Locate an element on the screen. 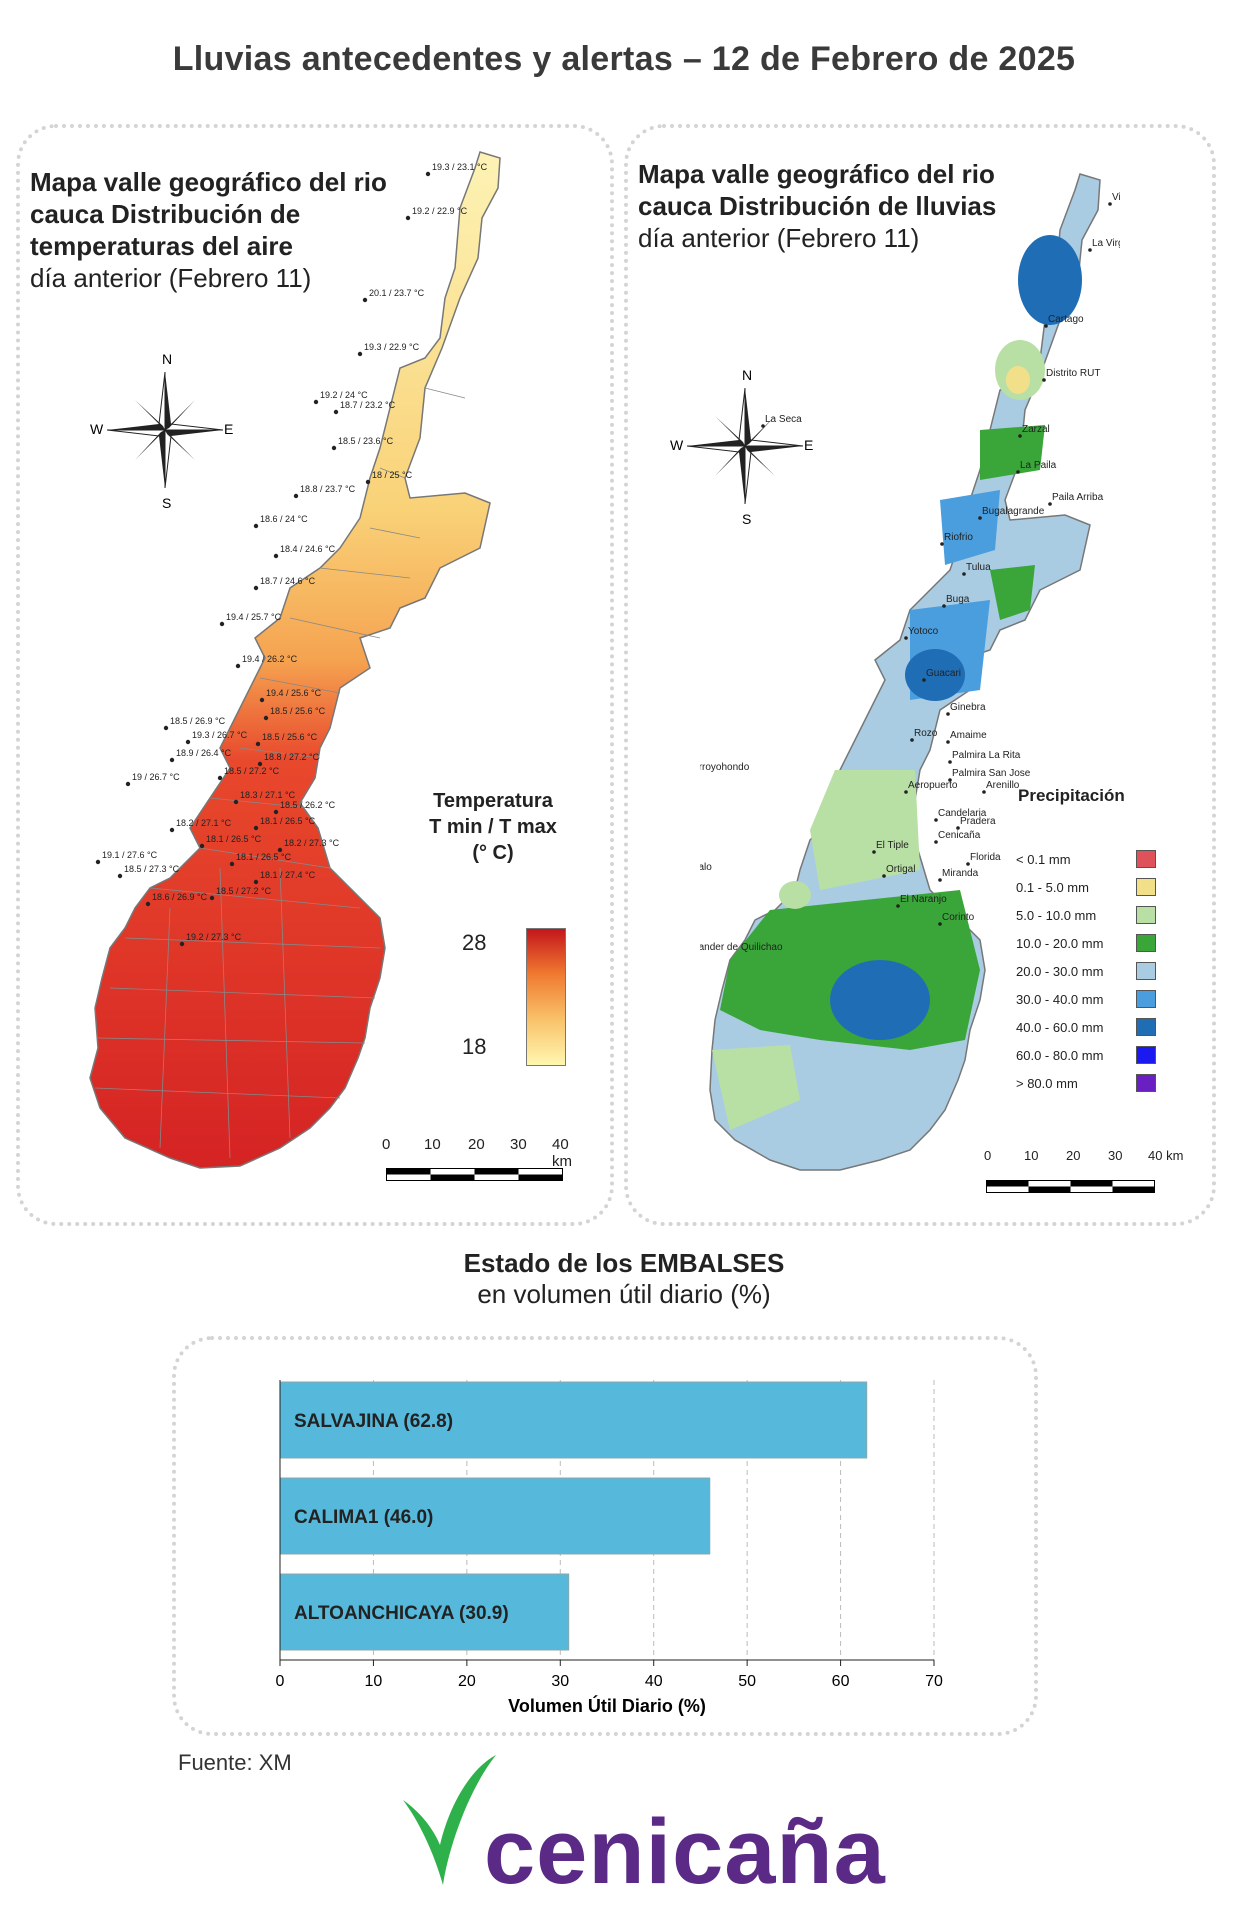 The width and height of the screenshot is (1248, 1920). place-label: Santander de Quilichao is located at coordinates (741, 947).